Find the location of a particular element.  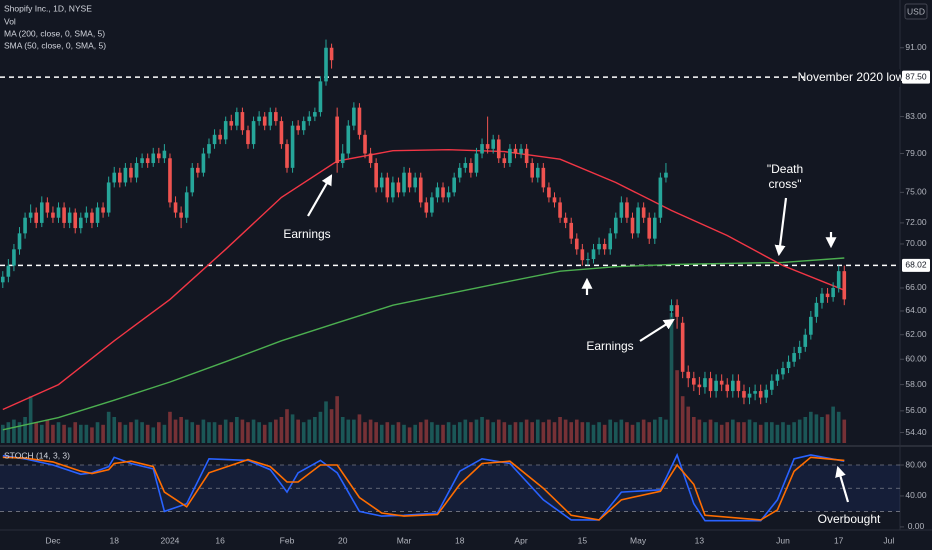

death-cross-note: cross" is located at coordinates (785, 184).